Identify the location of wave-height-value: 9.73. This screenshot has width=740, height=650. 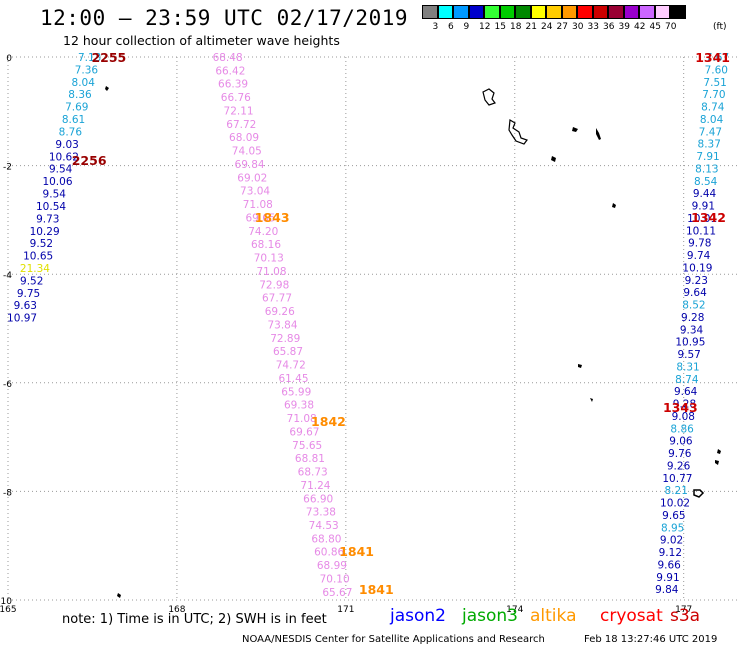
(47, 219).